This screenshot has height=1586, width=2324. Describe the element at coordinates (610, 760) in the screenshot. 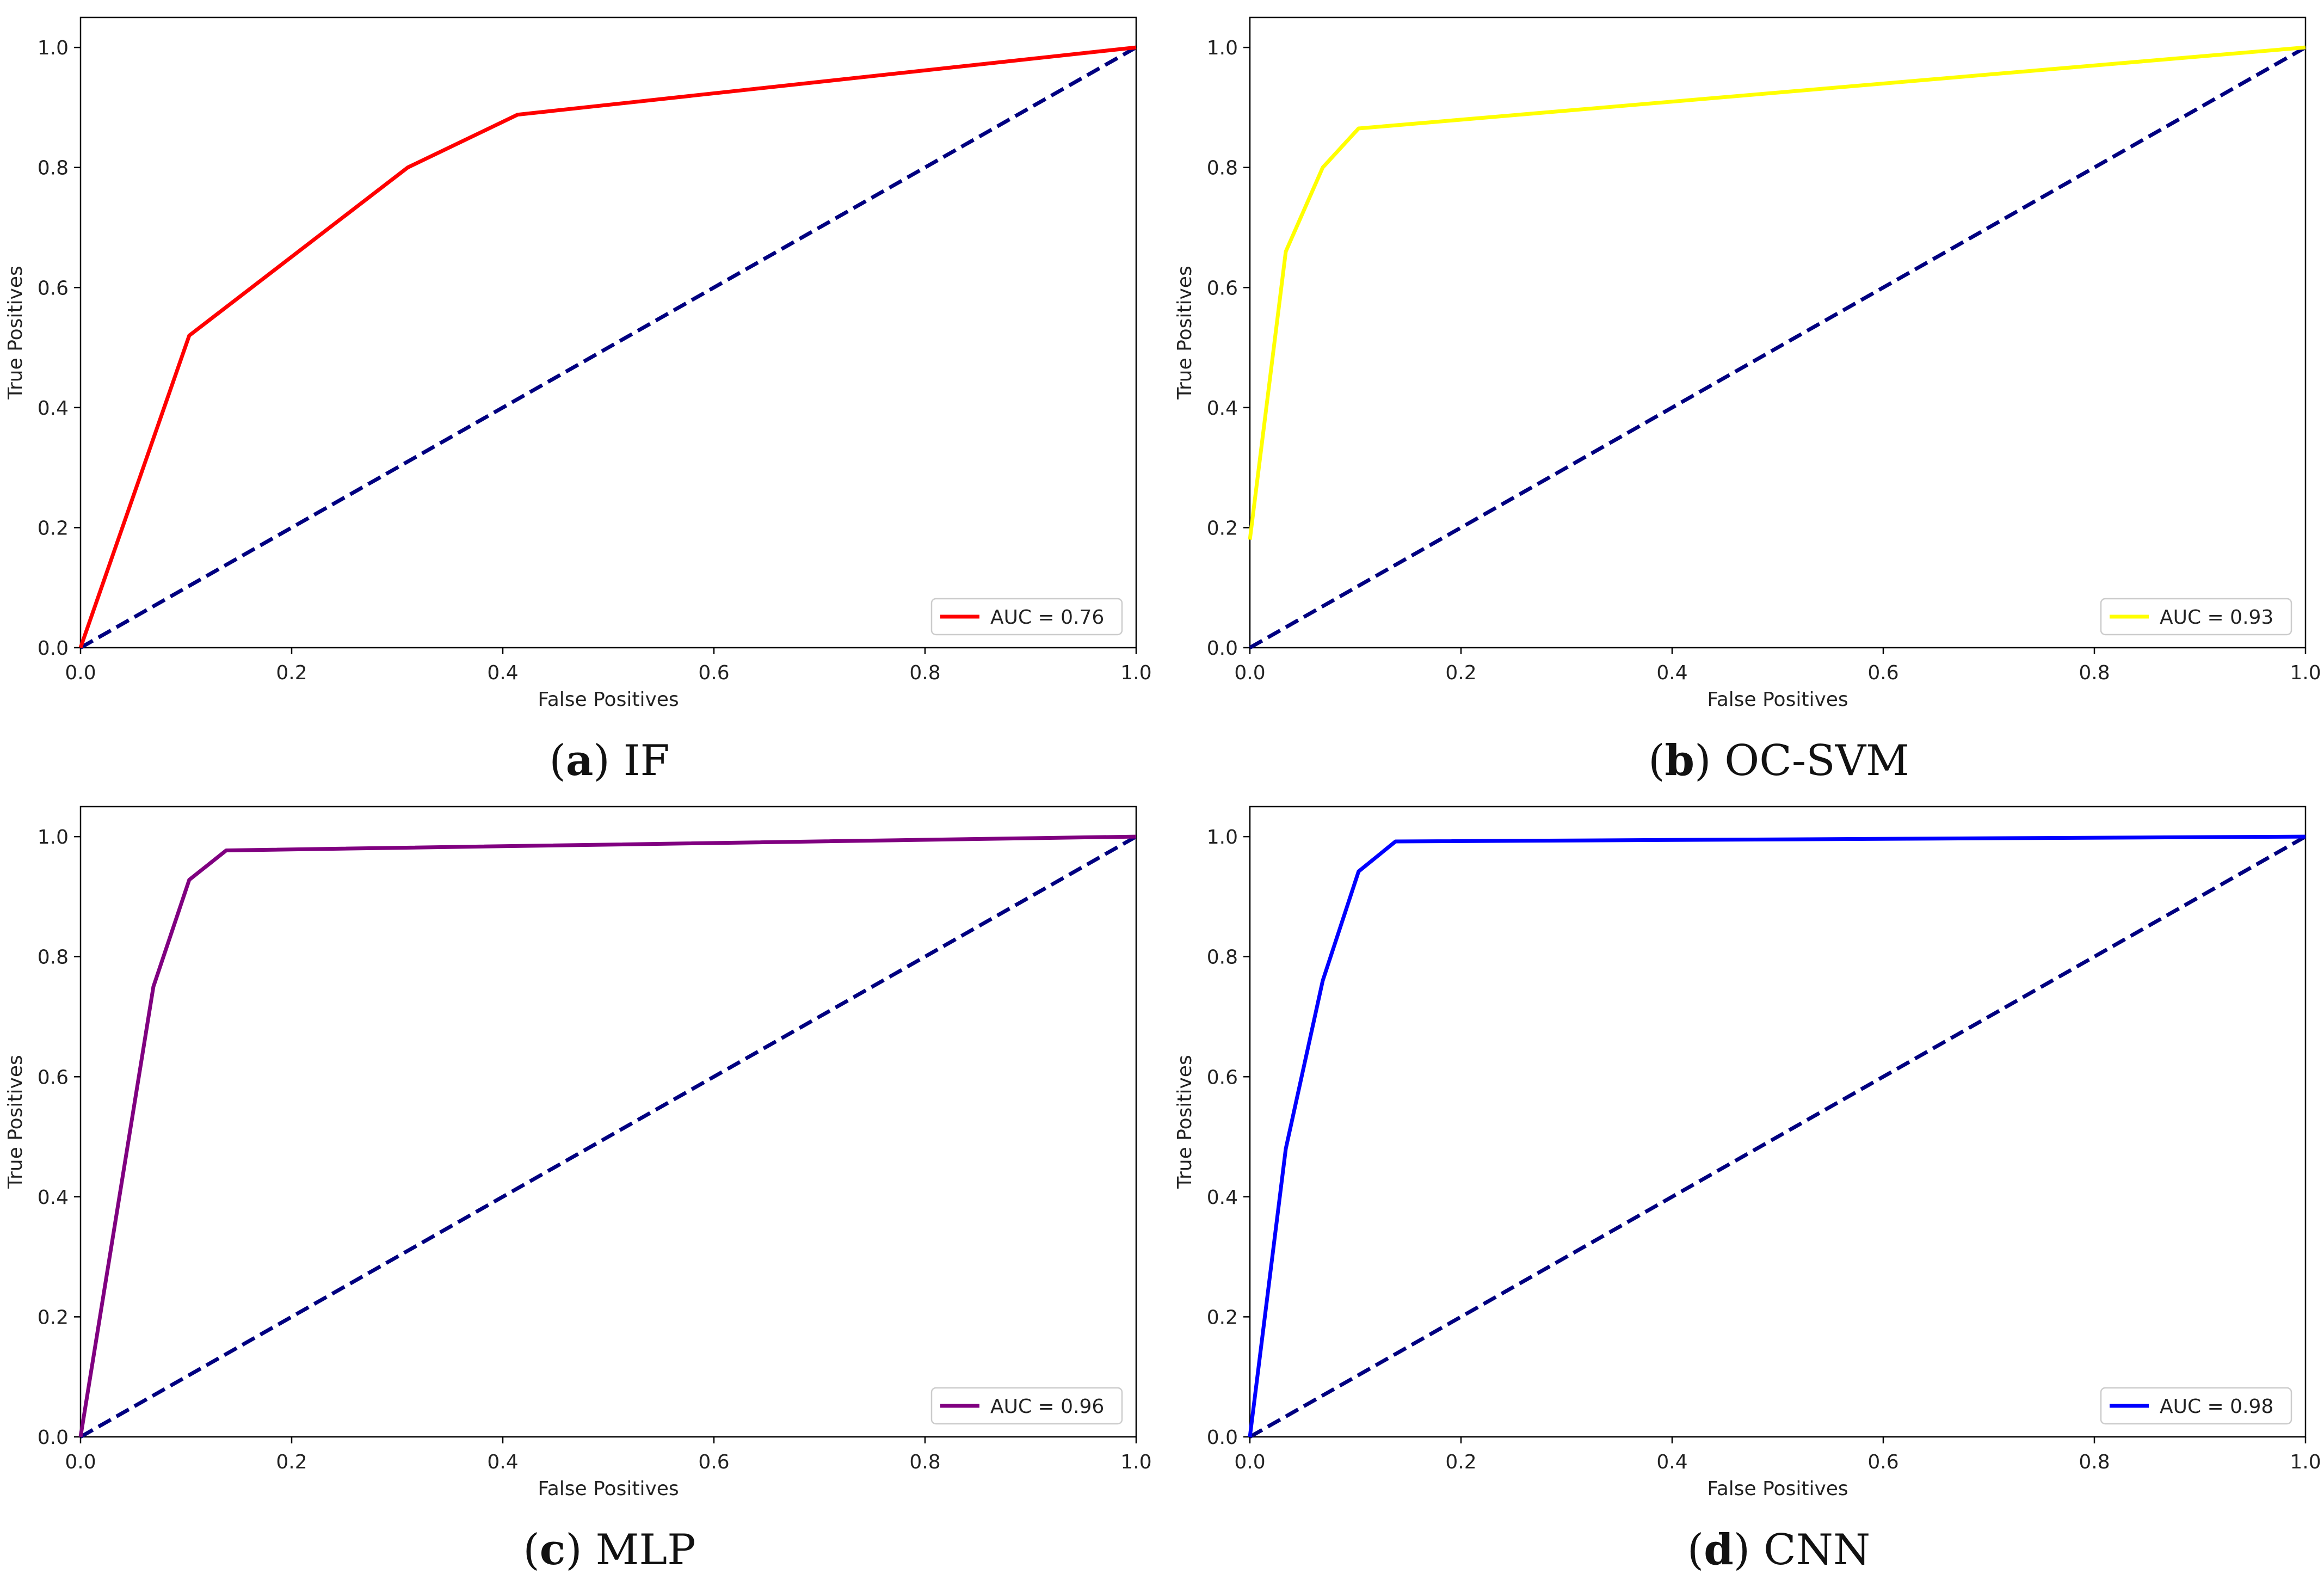

I see `caption-a: (a) IF` at that location.